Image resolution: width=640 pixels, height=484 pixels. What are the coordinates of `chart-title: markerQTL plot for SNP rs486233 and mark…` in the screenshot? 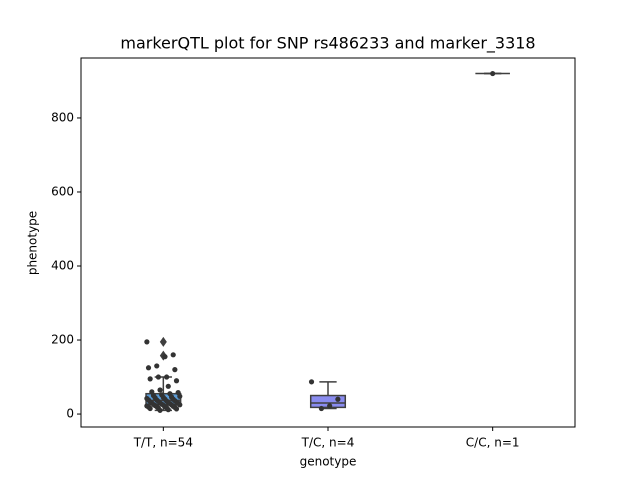 It's located at (327, 44).